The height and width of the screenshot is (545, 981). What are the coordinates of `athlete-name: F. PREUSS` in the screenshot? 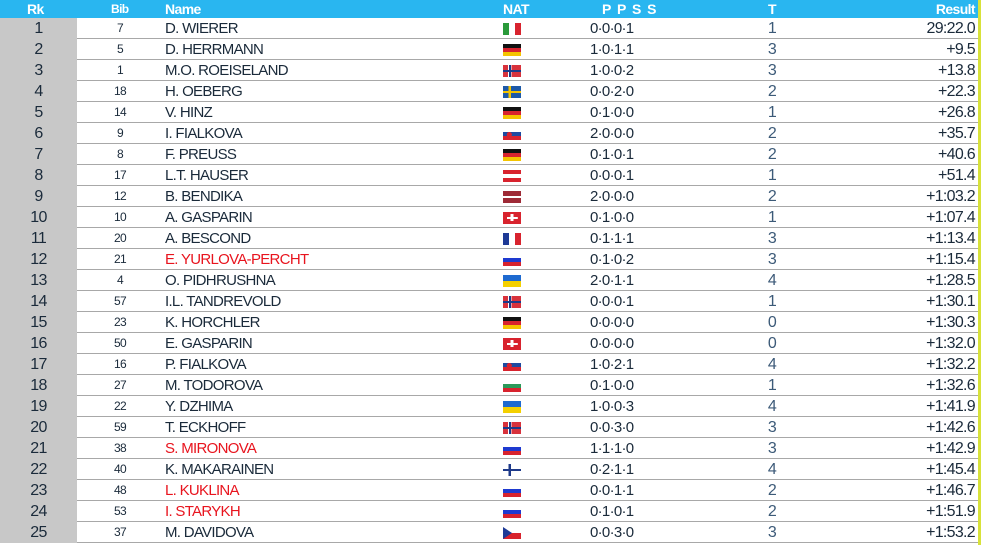 It's located at (201, 154).